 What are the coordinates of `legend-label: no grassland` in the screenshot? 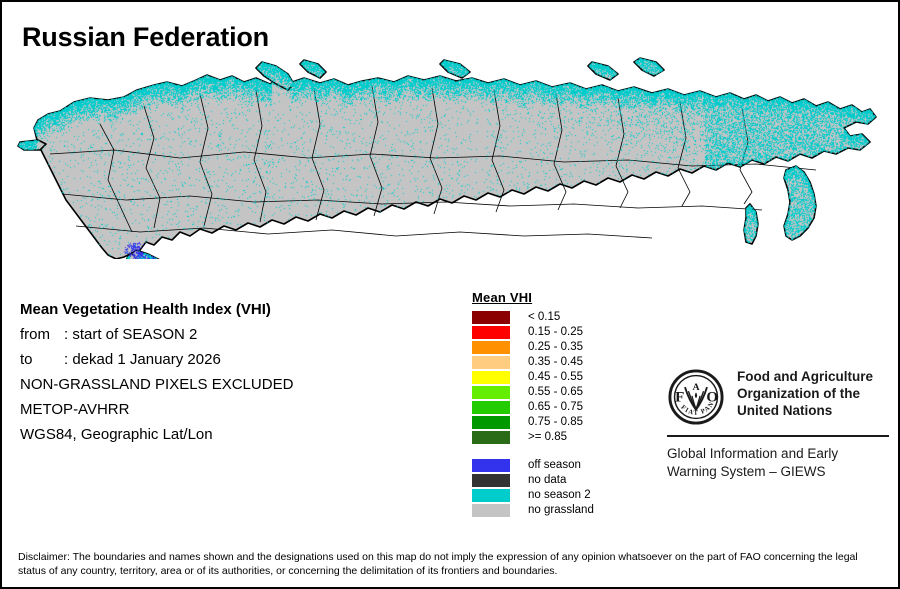 It's located at (561, 510).